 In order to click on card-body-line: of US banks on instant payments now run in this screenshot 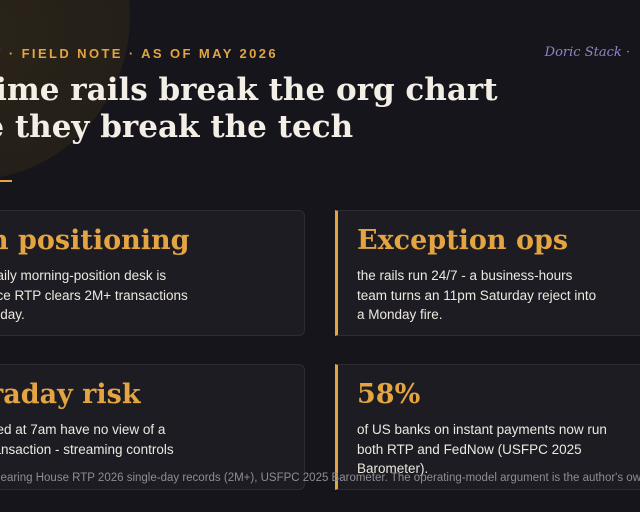, I will do `click(482, 429)`.